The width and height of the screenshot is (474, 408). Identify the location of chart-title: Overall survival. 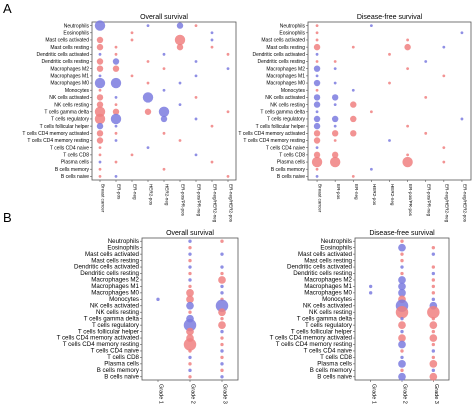
(190, 233).